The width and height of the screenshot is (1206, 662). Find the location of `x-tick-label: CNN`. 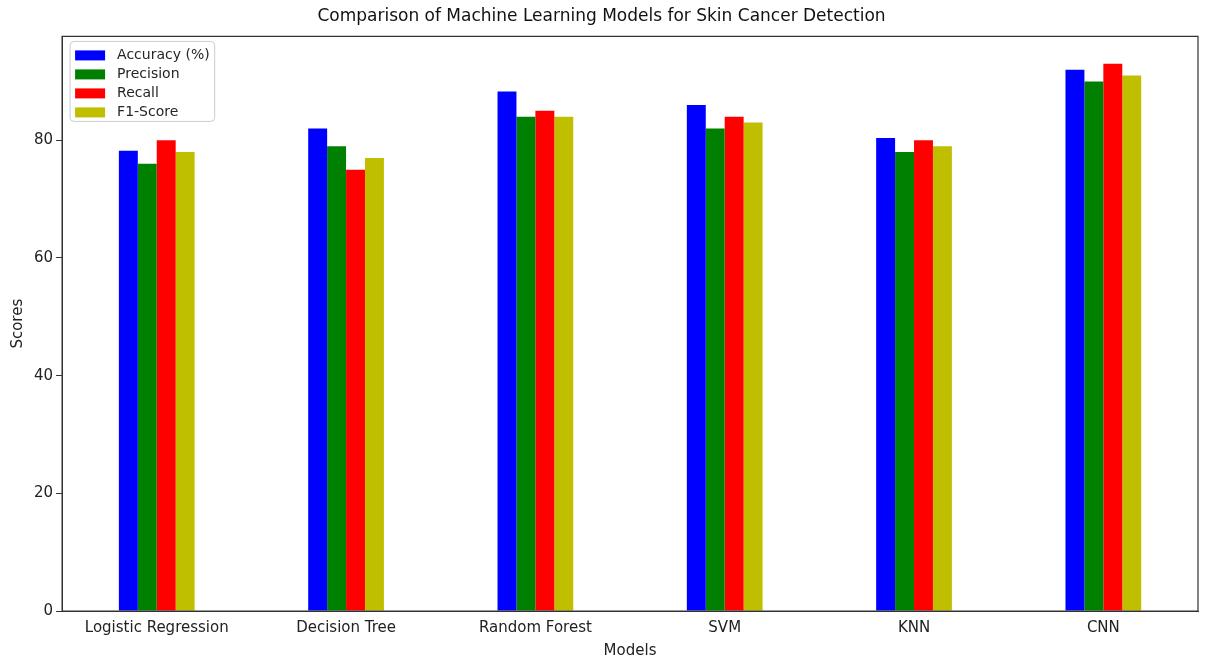

x-tick-label: CNN is located at coordinates (1103, 626).